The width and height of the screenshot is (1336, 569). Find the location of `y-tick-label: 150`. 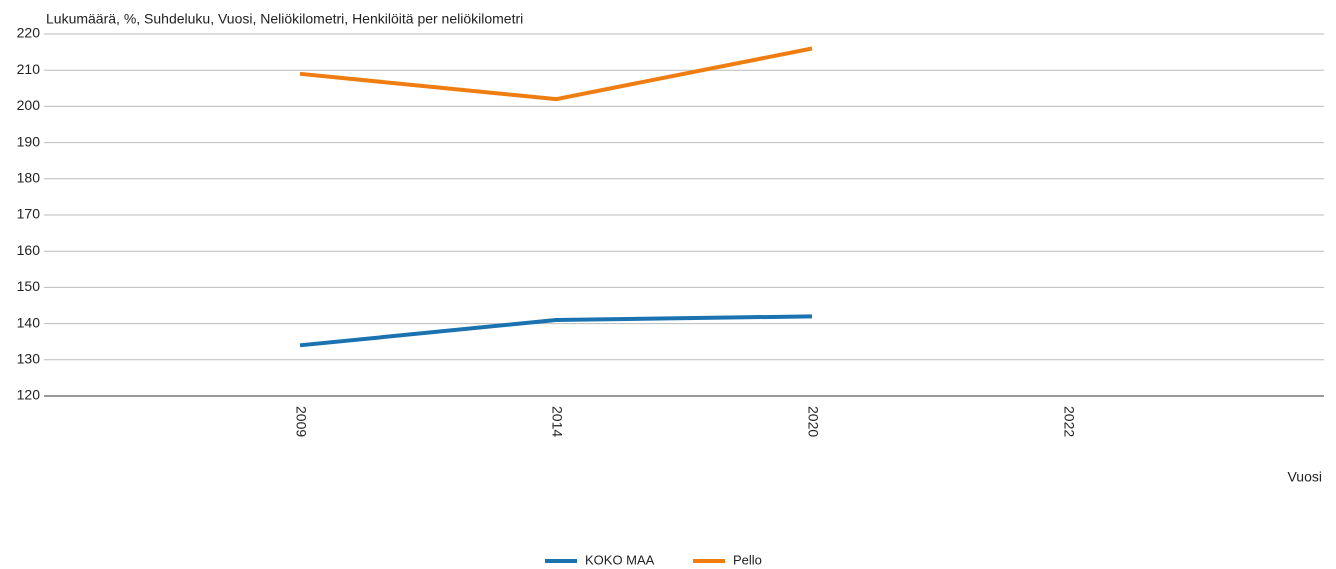

y-tick-label: 150 is located at coordinates (29, 286).